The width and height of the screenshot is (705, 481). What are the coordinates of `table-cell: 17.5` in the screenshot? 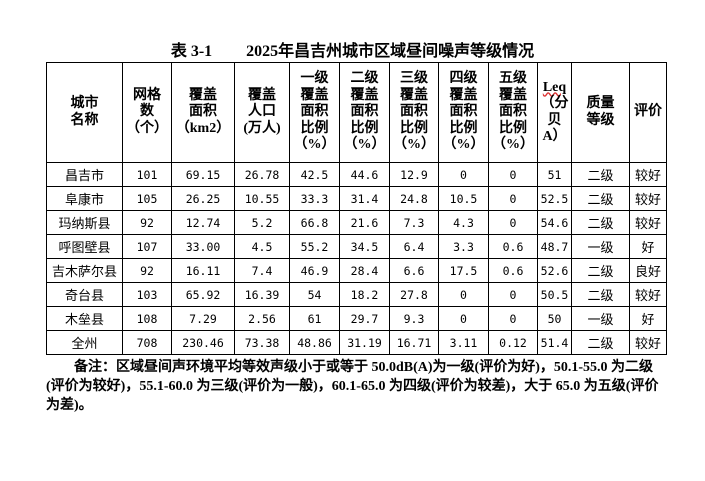 It's located at (463, 270).